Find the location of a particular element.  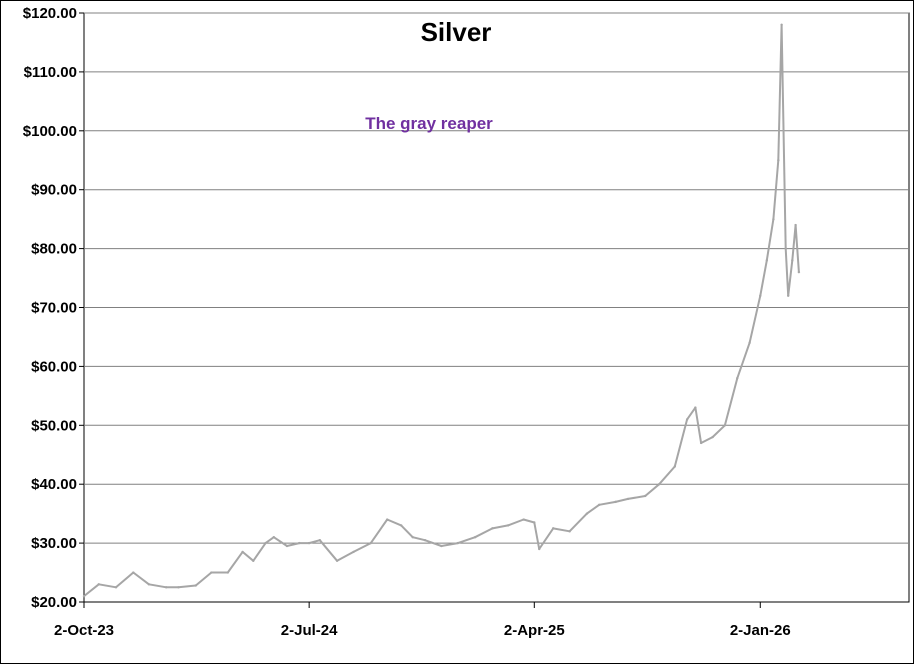

chart-annotation: The gray reaper is located at coordinates (429, 123).